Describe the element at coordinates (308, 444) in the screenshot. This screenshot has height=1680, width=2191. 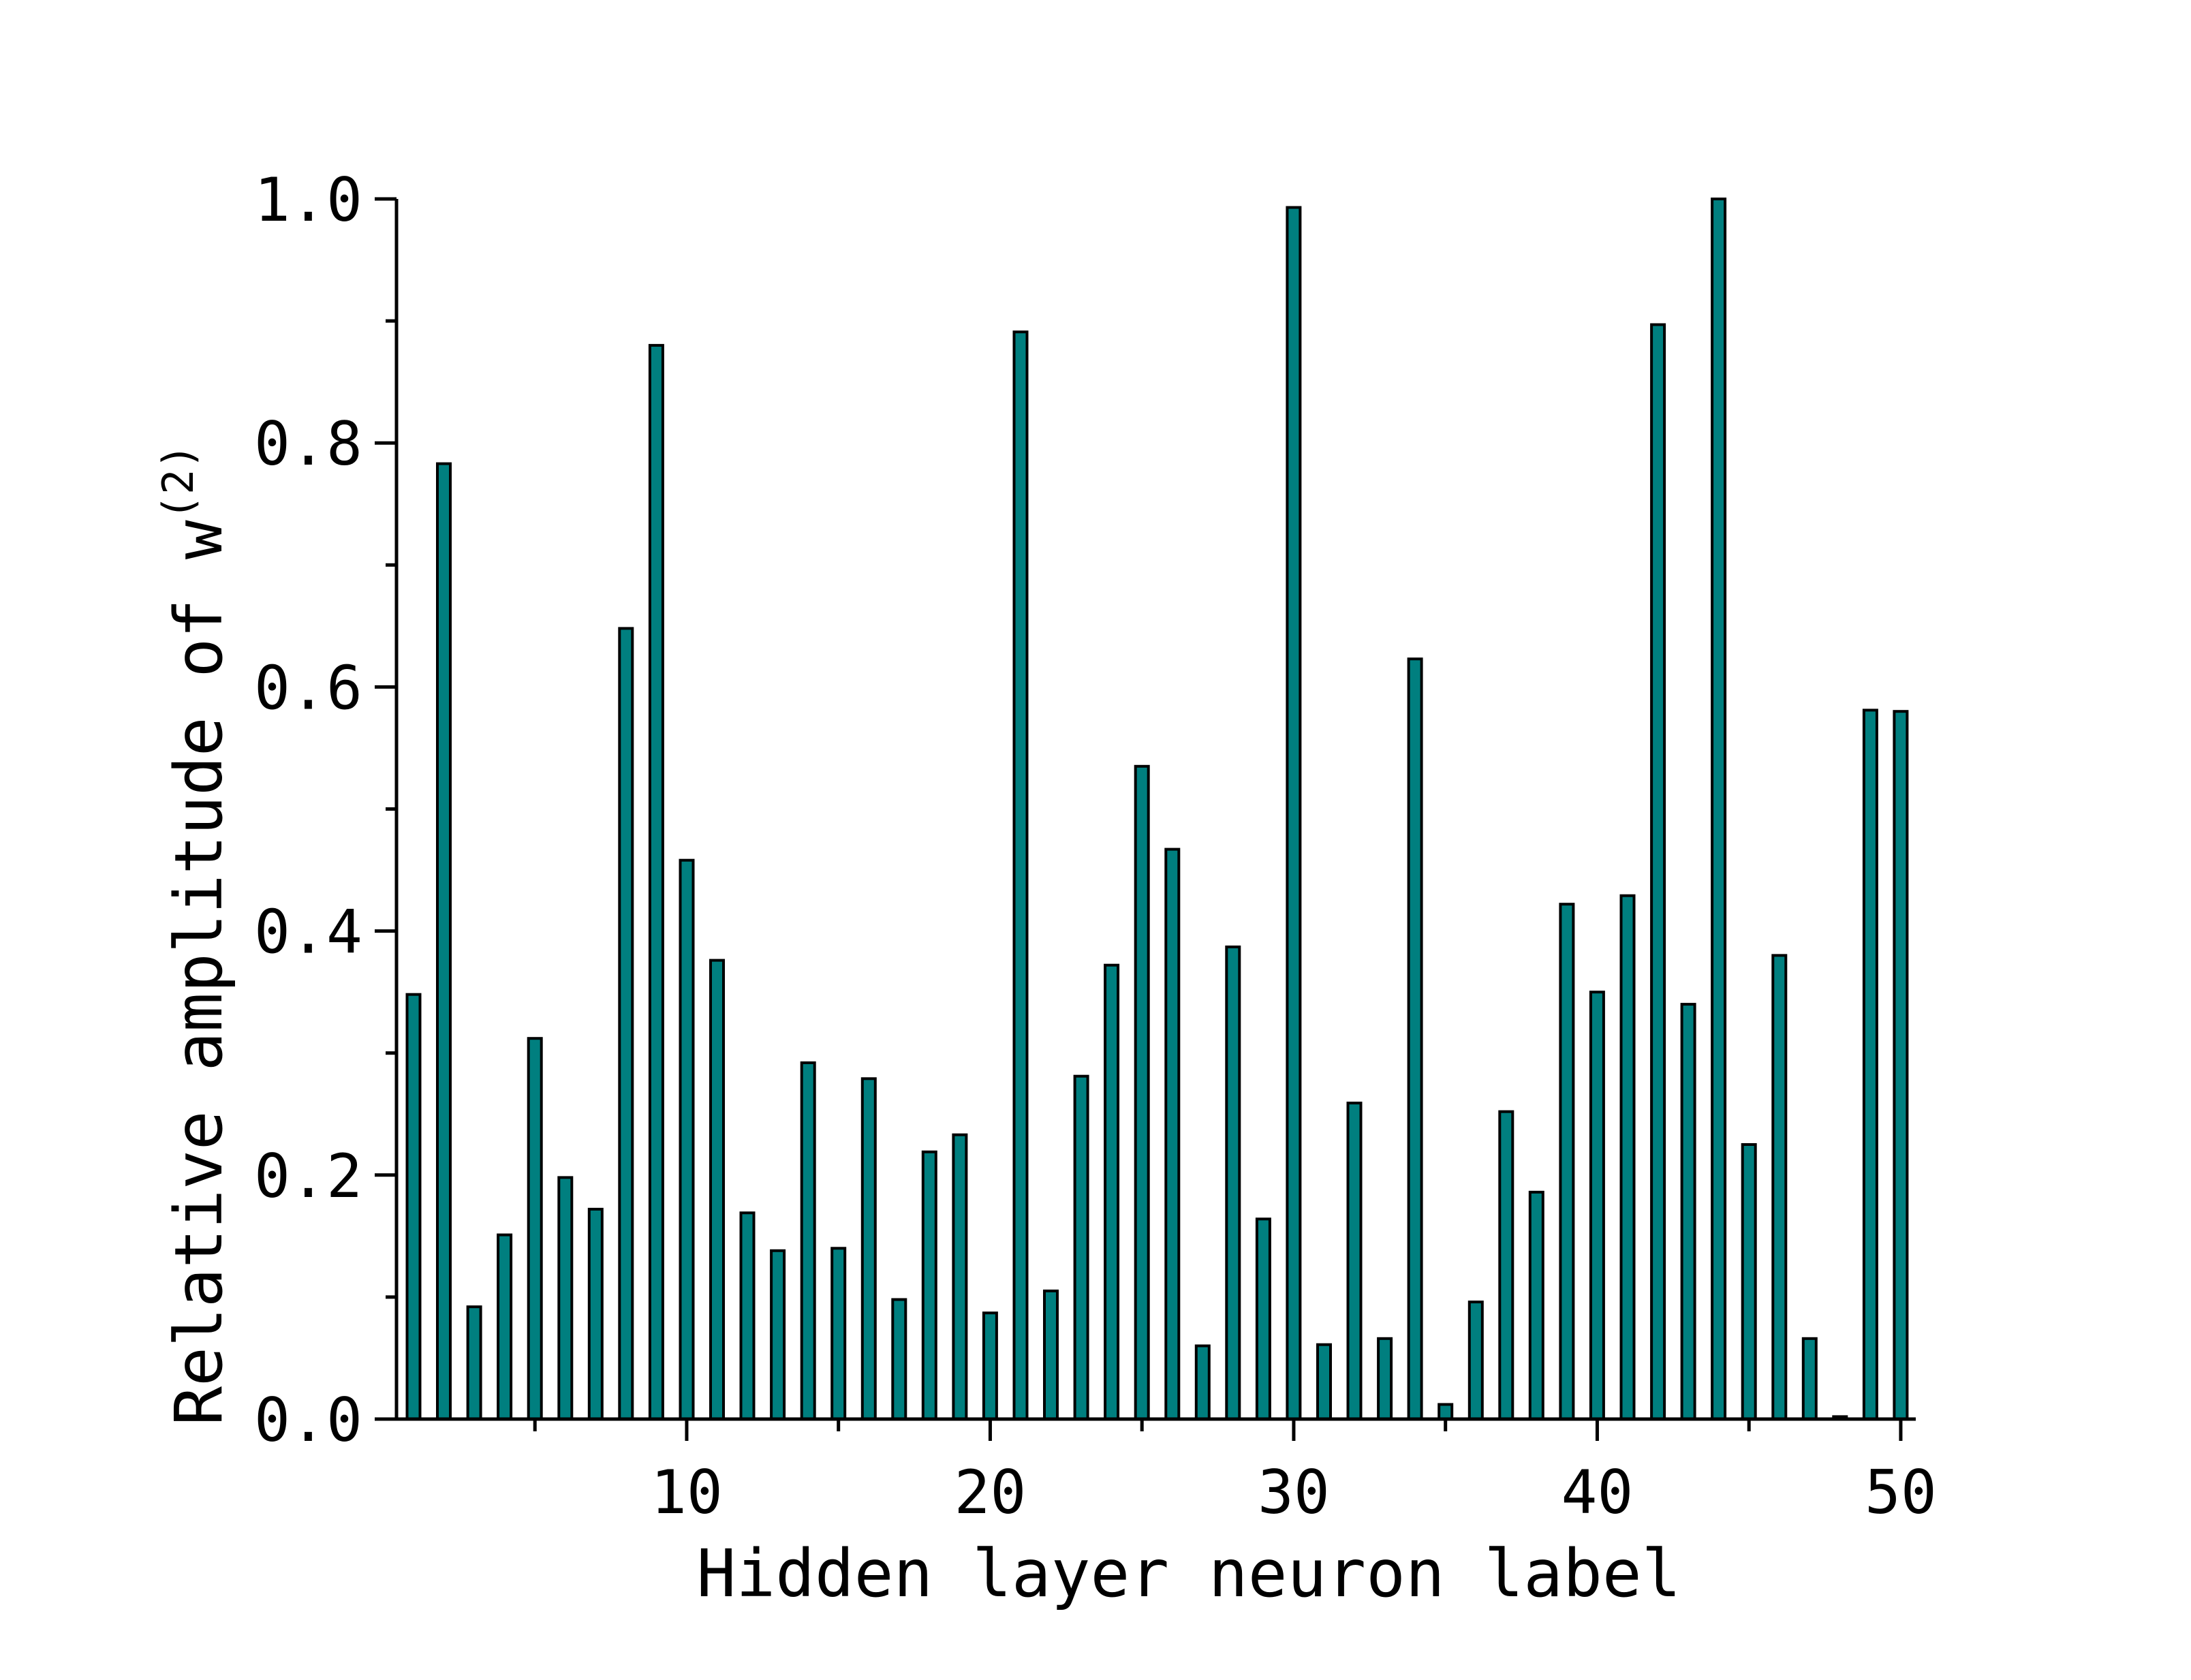
I see `y-tick-label: 0.8` at that location.